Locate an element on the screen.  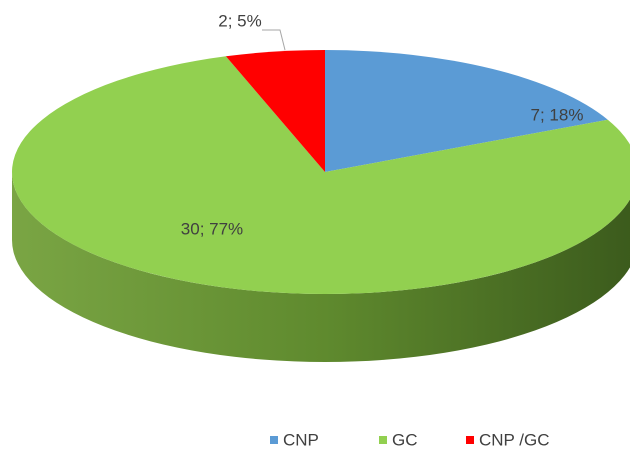
legend-label: CNP is located at coordinates (301, 439).